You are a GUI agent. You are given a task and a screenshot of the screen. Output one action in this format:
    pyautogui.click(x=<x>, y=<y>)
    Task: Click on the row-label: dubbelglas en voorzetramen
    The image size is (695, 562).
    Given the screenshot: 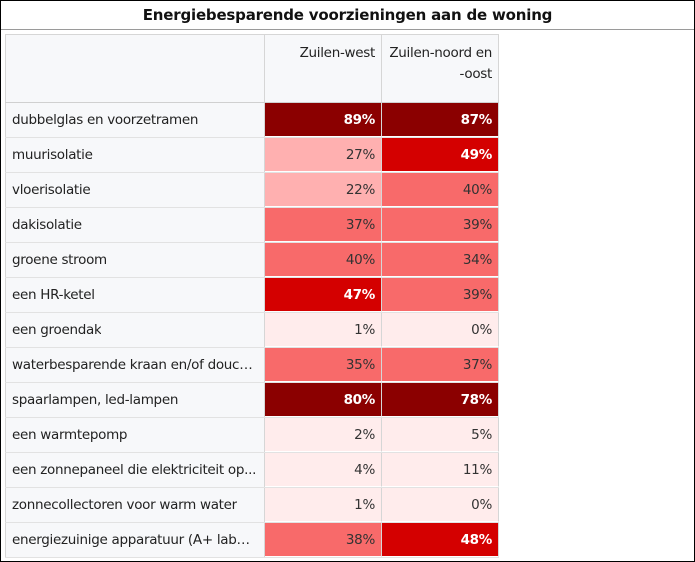 What is the action you would take?
    pyautogui.click(x=135, y=120)
    